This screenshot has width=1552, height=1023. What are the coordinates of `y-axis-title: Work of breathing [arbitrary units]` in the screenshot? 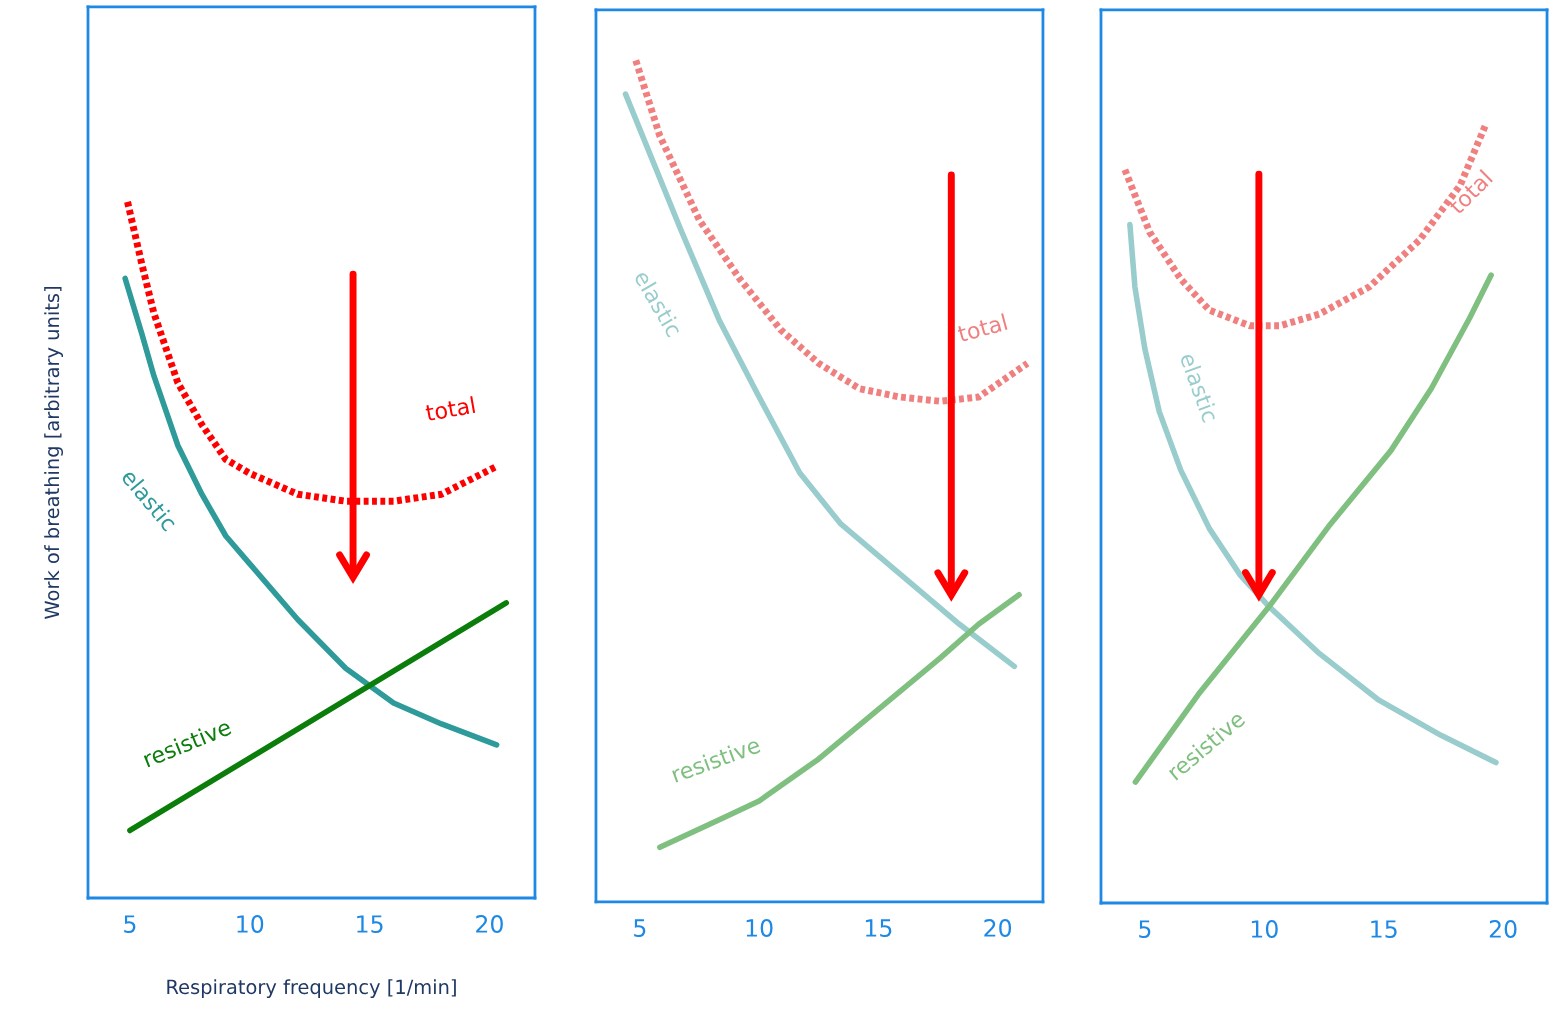 It's located at (53, 453).